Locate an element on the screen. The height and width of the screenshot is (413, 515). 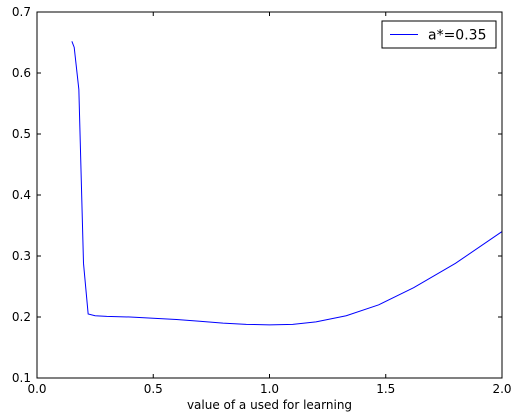
y-tick-label: 0.7 is located at coordinates (21, 12).